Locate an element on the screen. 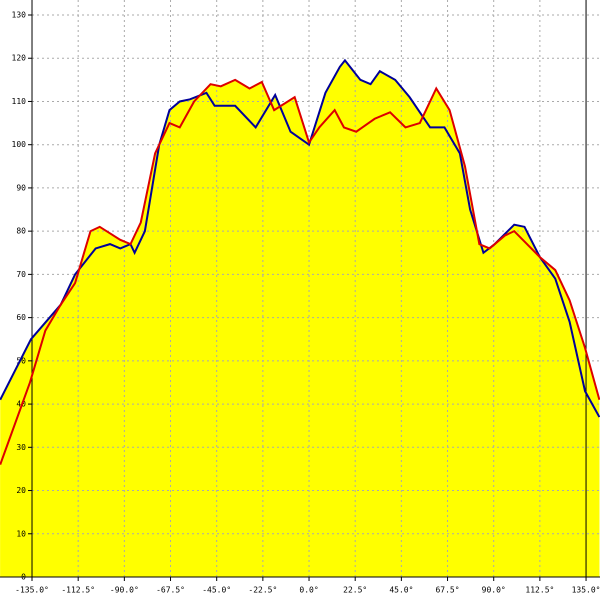 The image size is (600, 600). x-tick-label: 22.5° is located at coordinates (355, 590).